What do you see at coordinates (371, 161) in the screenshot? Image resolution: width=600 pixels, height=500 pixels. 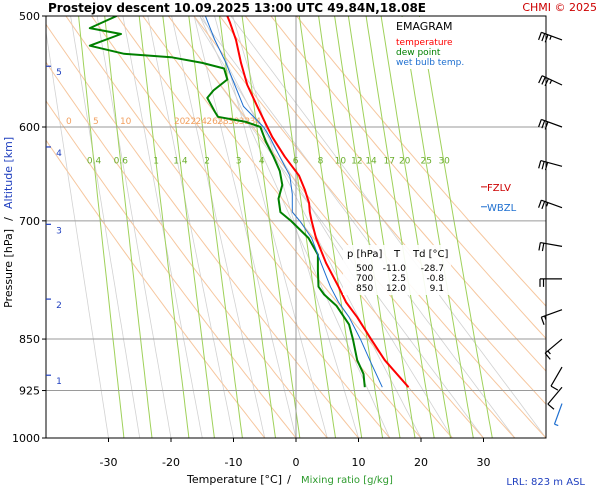 I see `mixing-ratio-label: 14` at bounding box center [371, 161].